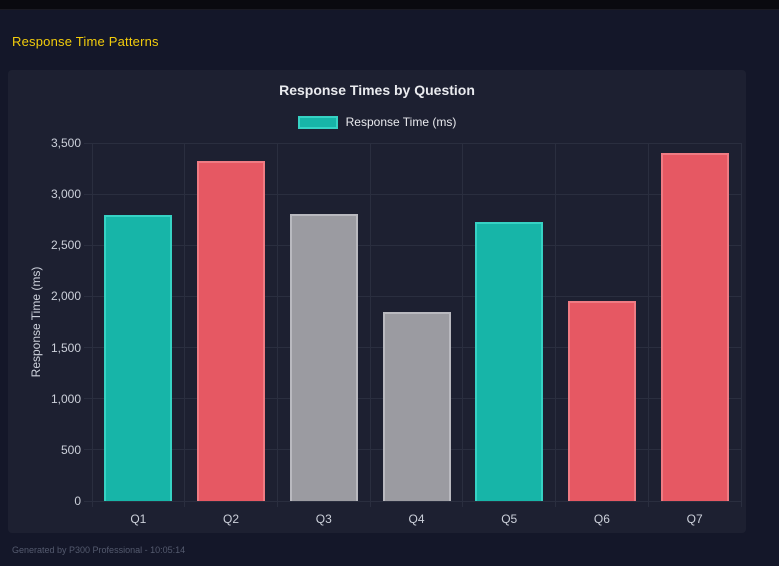  Describe the element at coordinates (416, 519) in the screenshot. I see `x-tick-label: Q4` at that location.